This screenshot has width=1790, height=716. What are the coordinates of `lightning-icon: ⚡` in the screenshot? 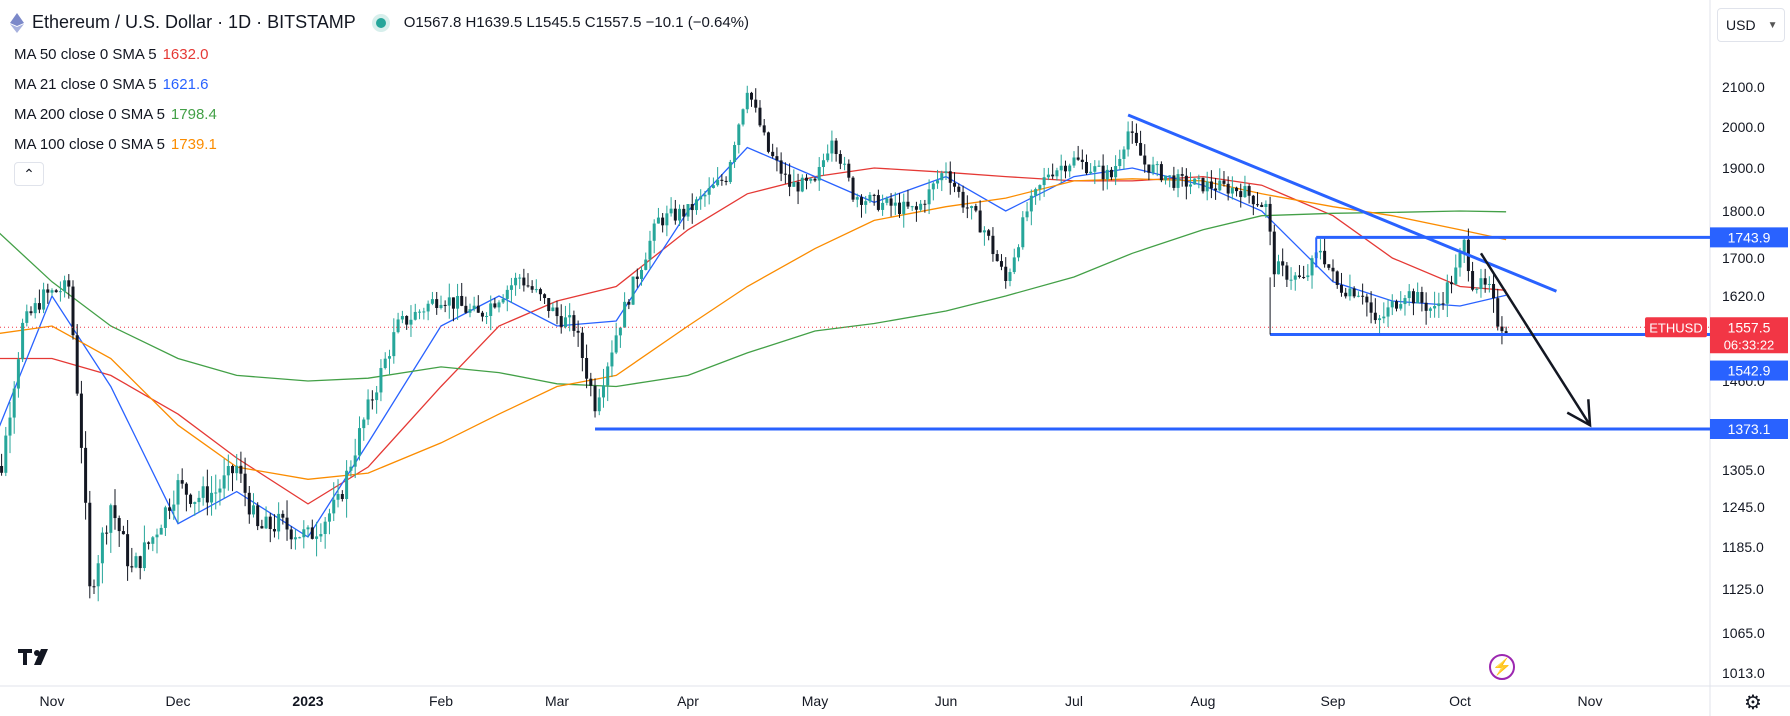 It's located at (1502, 667).